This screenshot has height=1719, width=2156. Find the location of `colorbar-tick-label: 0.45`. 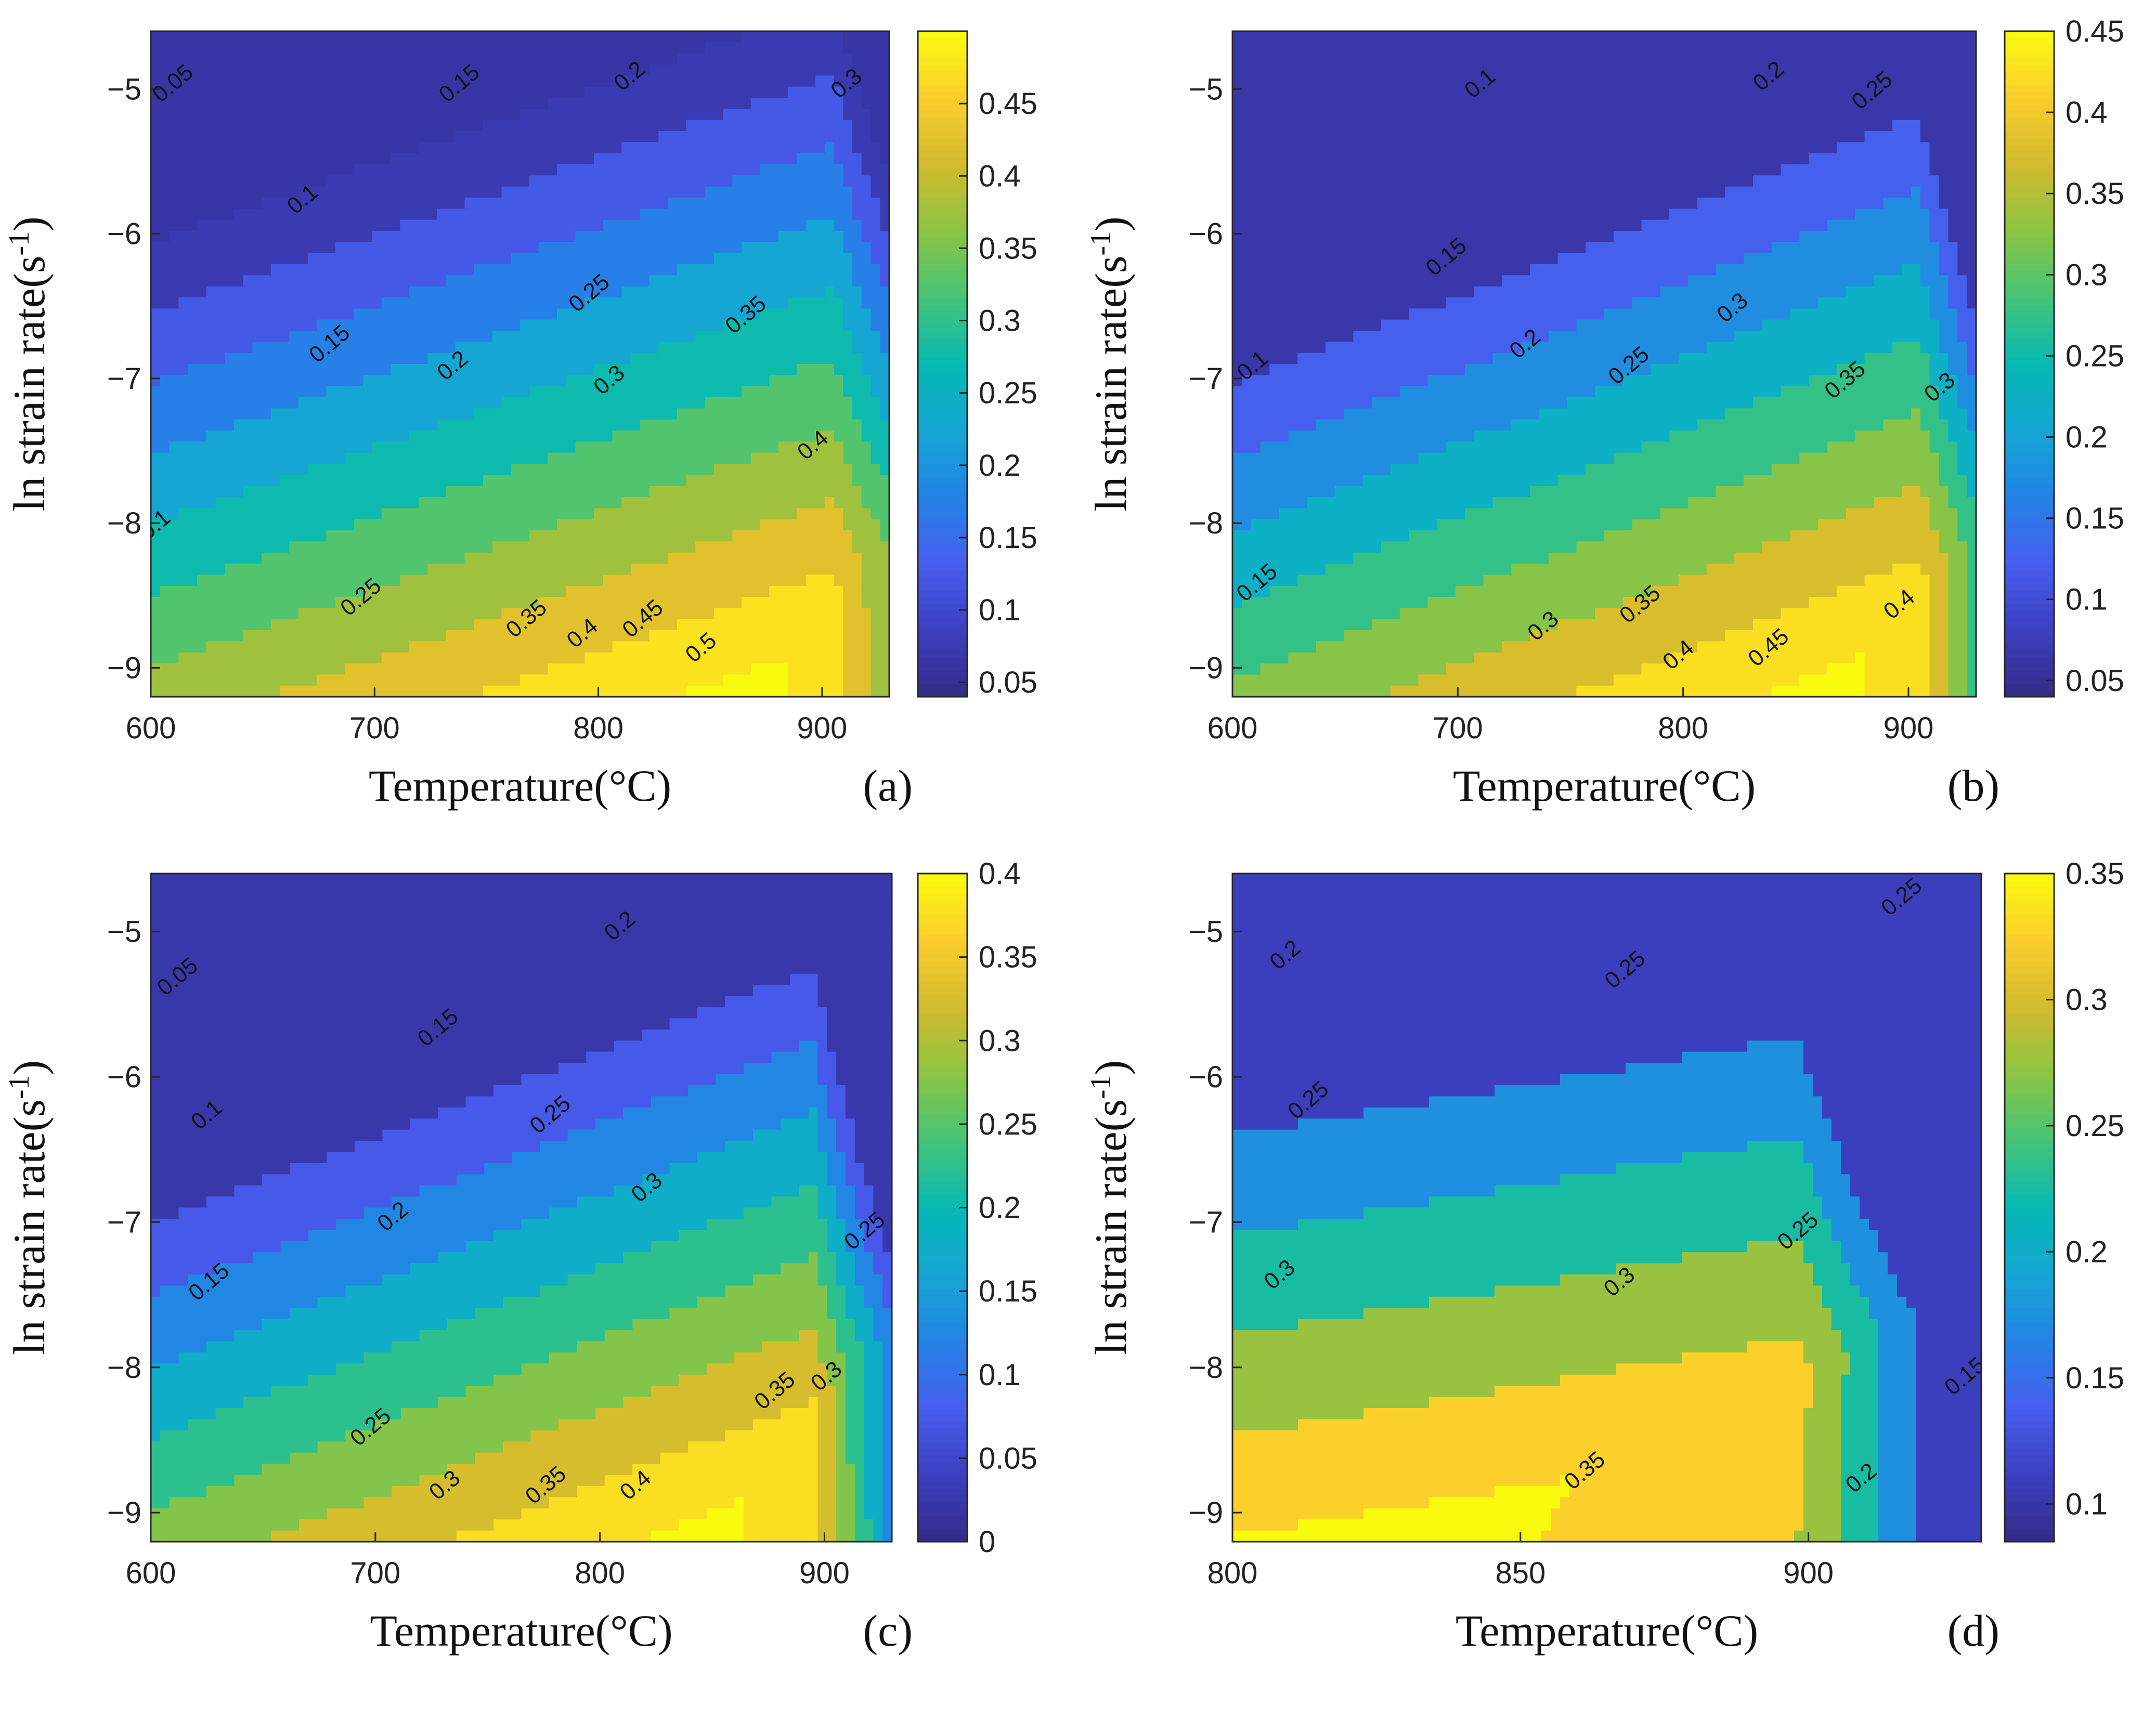

colorbar-tick-label: 0.45 is located at coordinates (1008, 104).